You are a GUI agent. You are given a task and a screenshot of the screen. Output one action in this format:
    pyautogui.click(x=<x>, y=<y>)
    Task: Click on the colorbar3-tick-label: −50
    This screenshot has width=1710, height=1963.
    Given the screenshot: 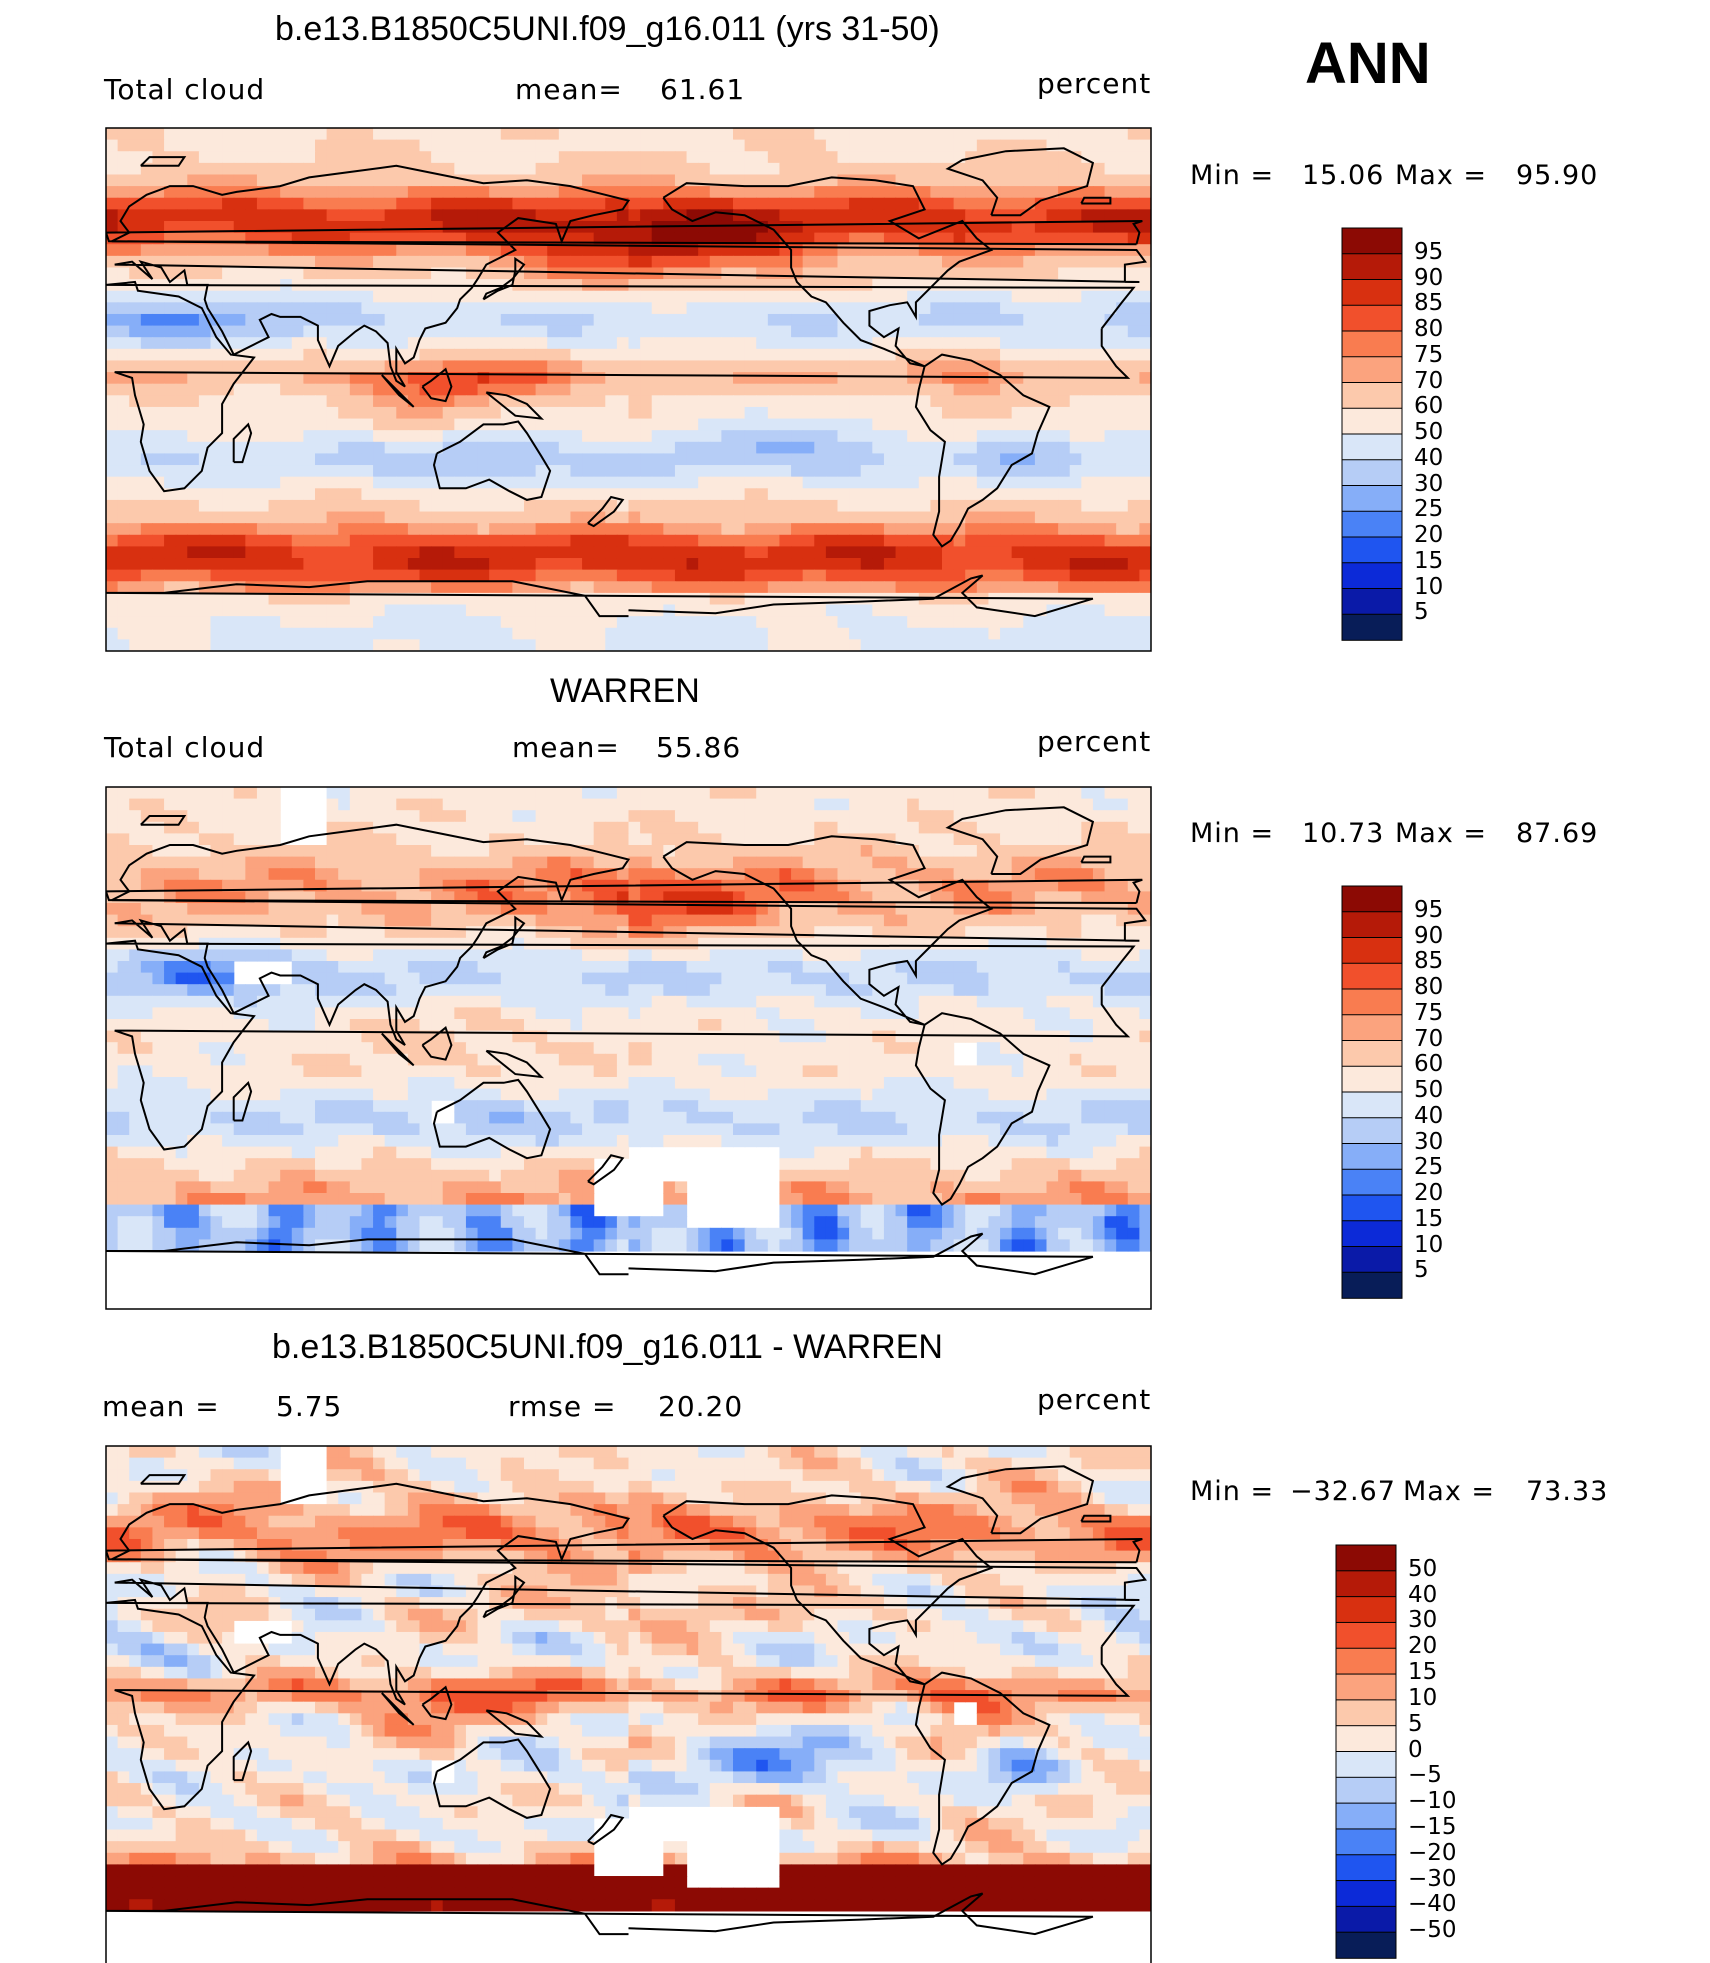 What is the action you would take?
    pyautogui.click(x=1432, y=1930)
    